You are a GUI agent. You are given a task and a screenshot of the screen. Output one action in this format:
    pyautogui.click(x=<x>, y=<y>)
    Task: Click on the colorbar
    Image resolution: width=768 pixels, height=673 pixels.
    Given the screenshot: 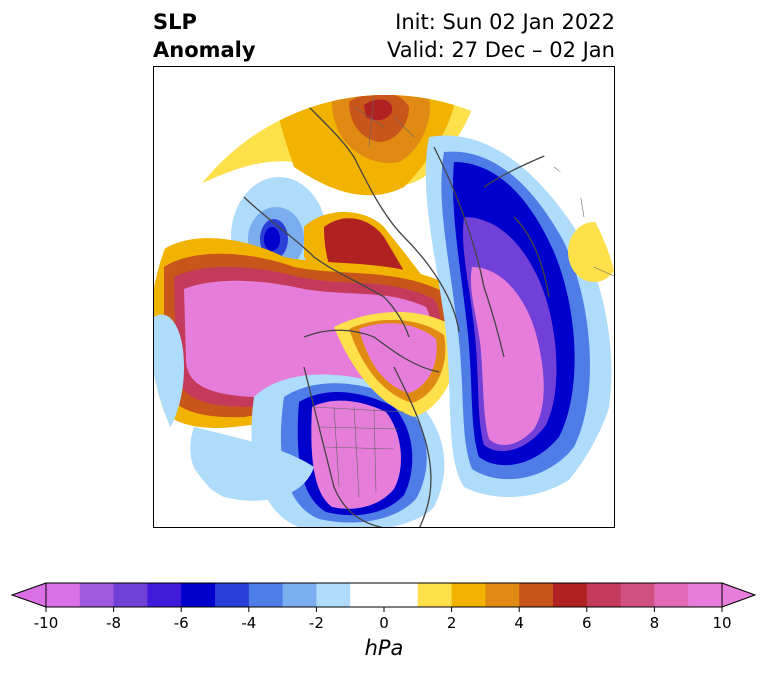 What is the action you would take?
    pyautogui.click(x=383, y=597)
    